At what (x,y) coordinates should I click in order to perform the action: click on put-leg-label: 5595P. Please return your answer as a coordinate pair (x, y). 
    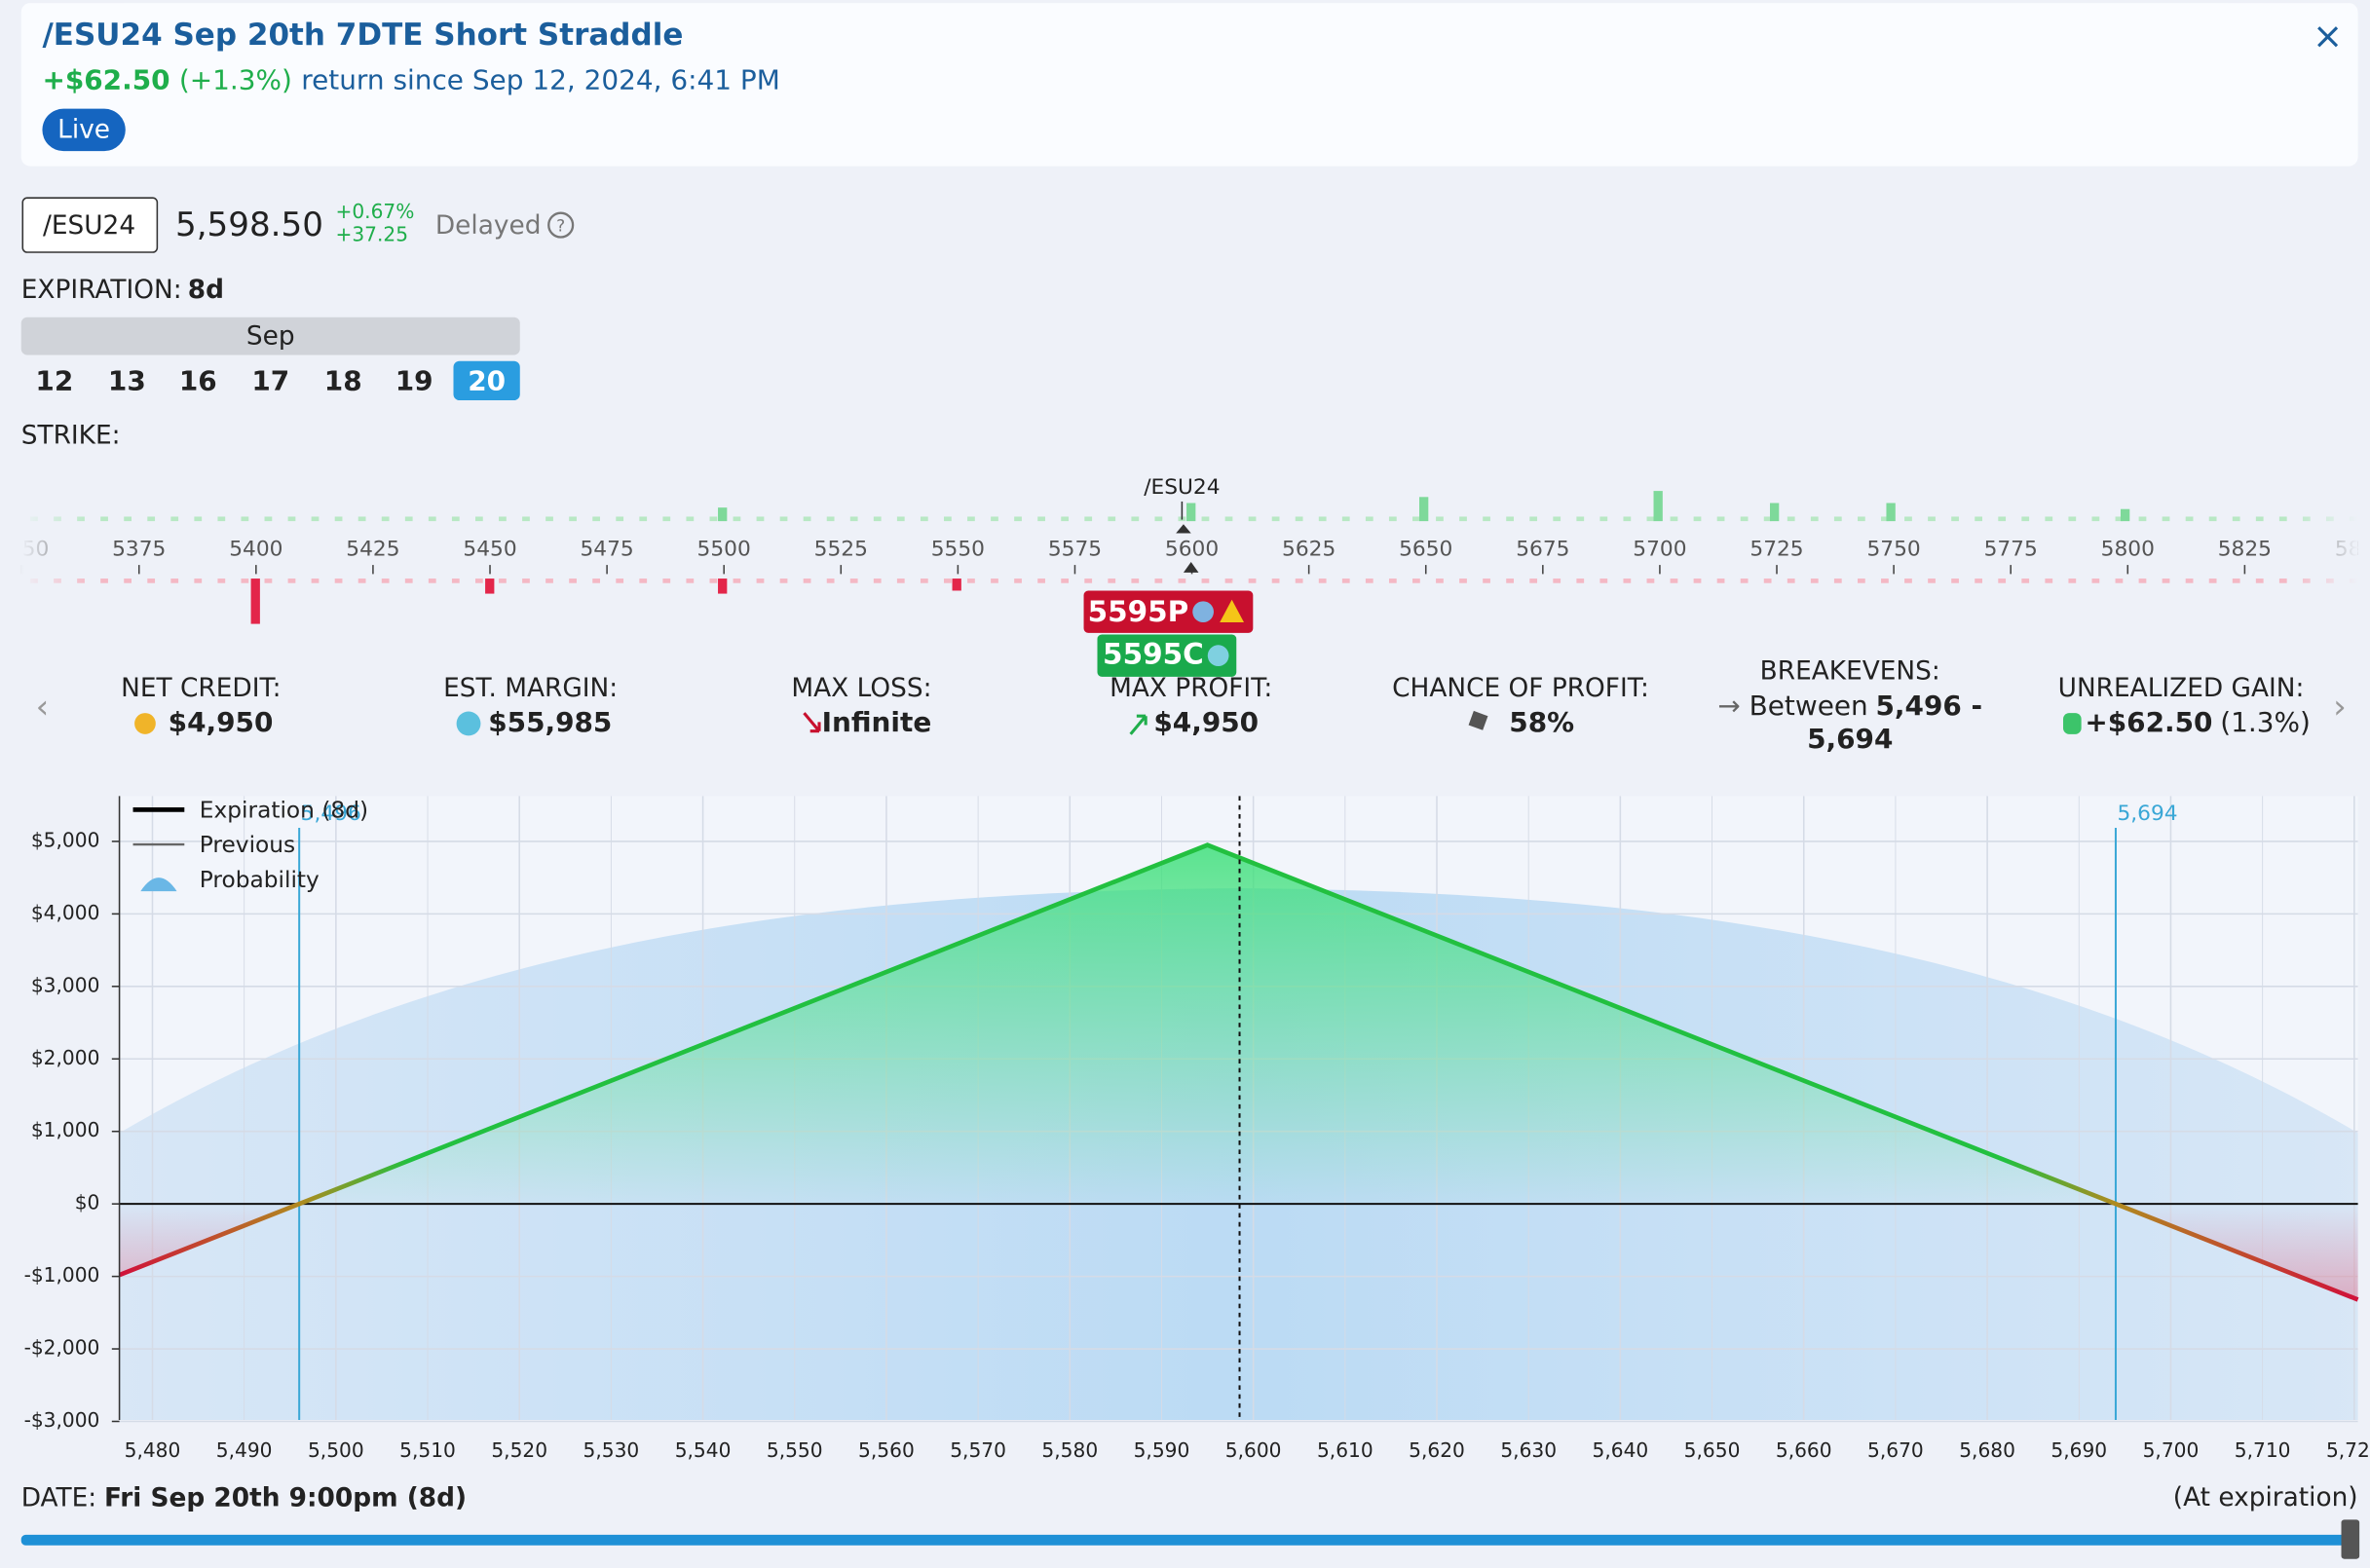
    Looking at the image, I should click on (1138, 611).